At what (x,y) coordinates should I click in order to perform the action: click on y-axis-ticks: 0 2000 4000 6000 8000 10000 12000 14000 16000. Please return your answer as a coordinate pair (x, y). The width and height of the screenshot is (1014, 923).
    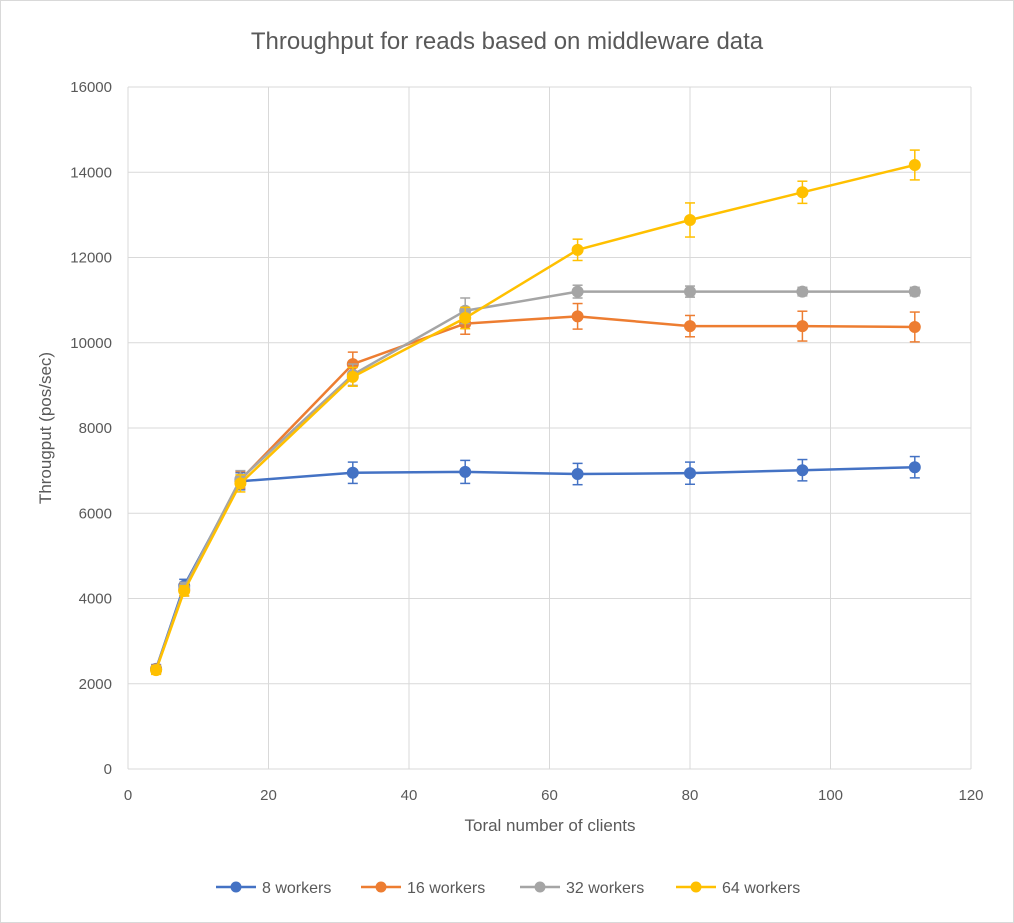
    Looking at the image, I should click on (91, 428).